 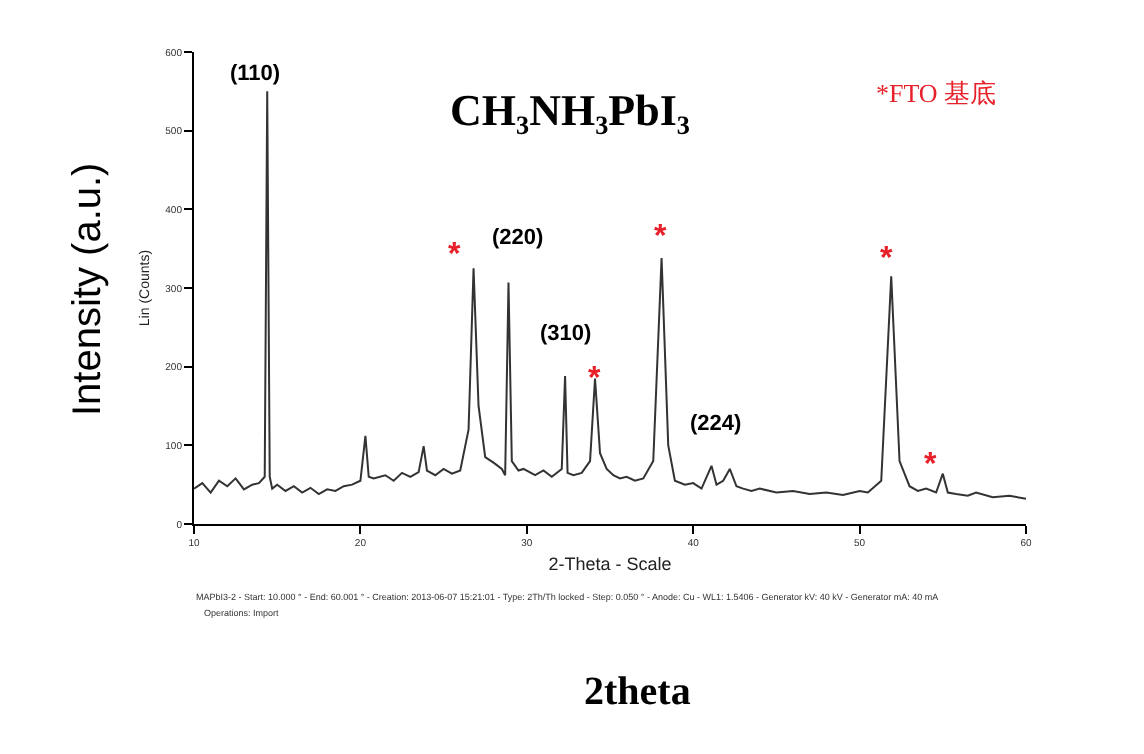 What do you see at coordinates (255, 74) in the screenshot?
I see `annotation: (110)` at bounding box center [255, 74].